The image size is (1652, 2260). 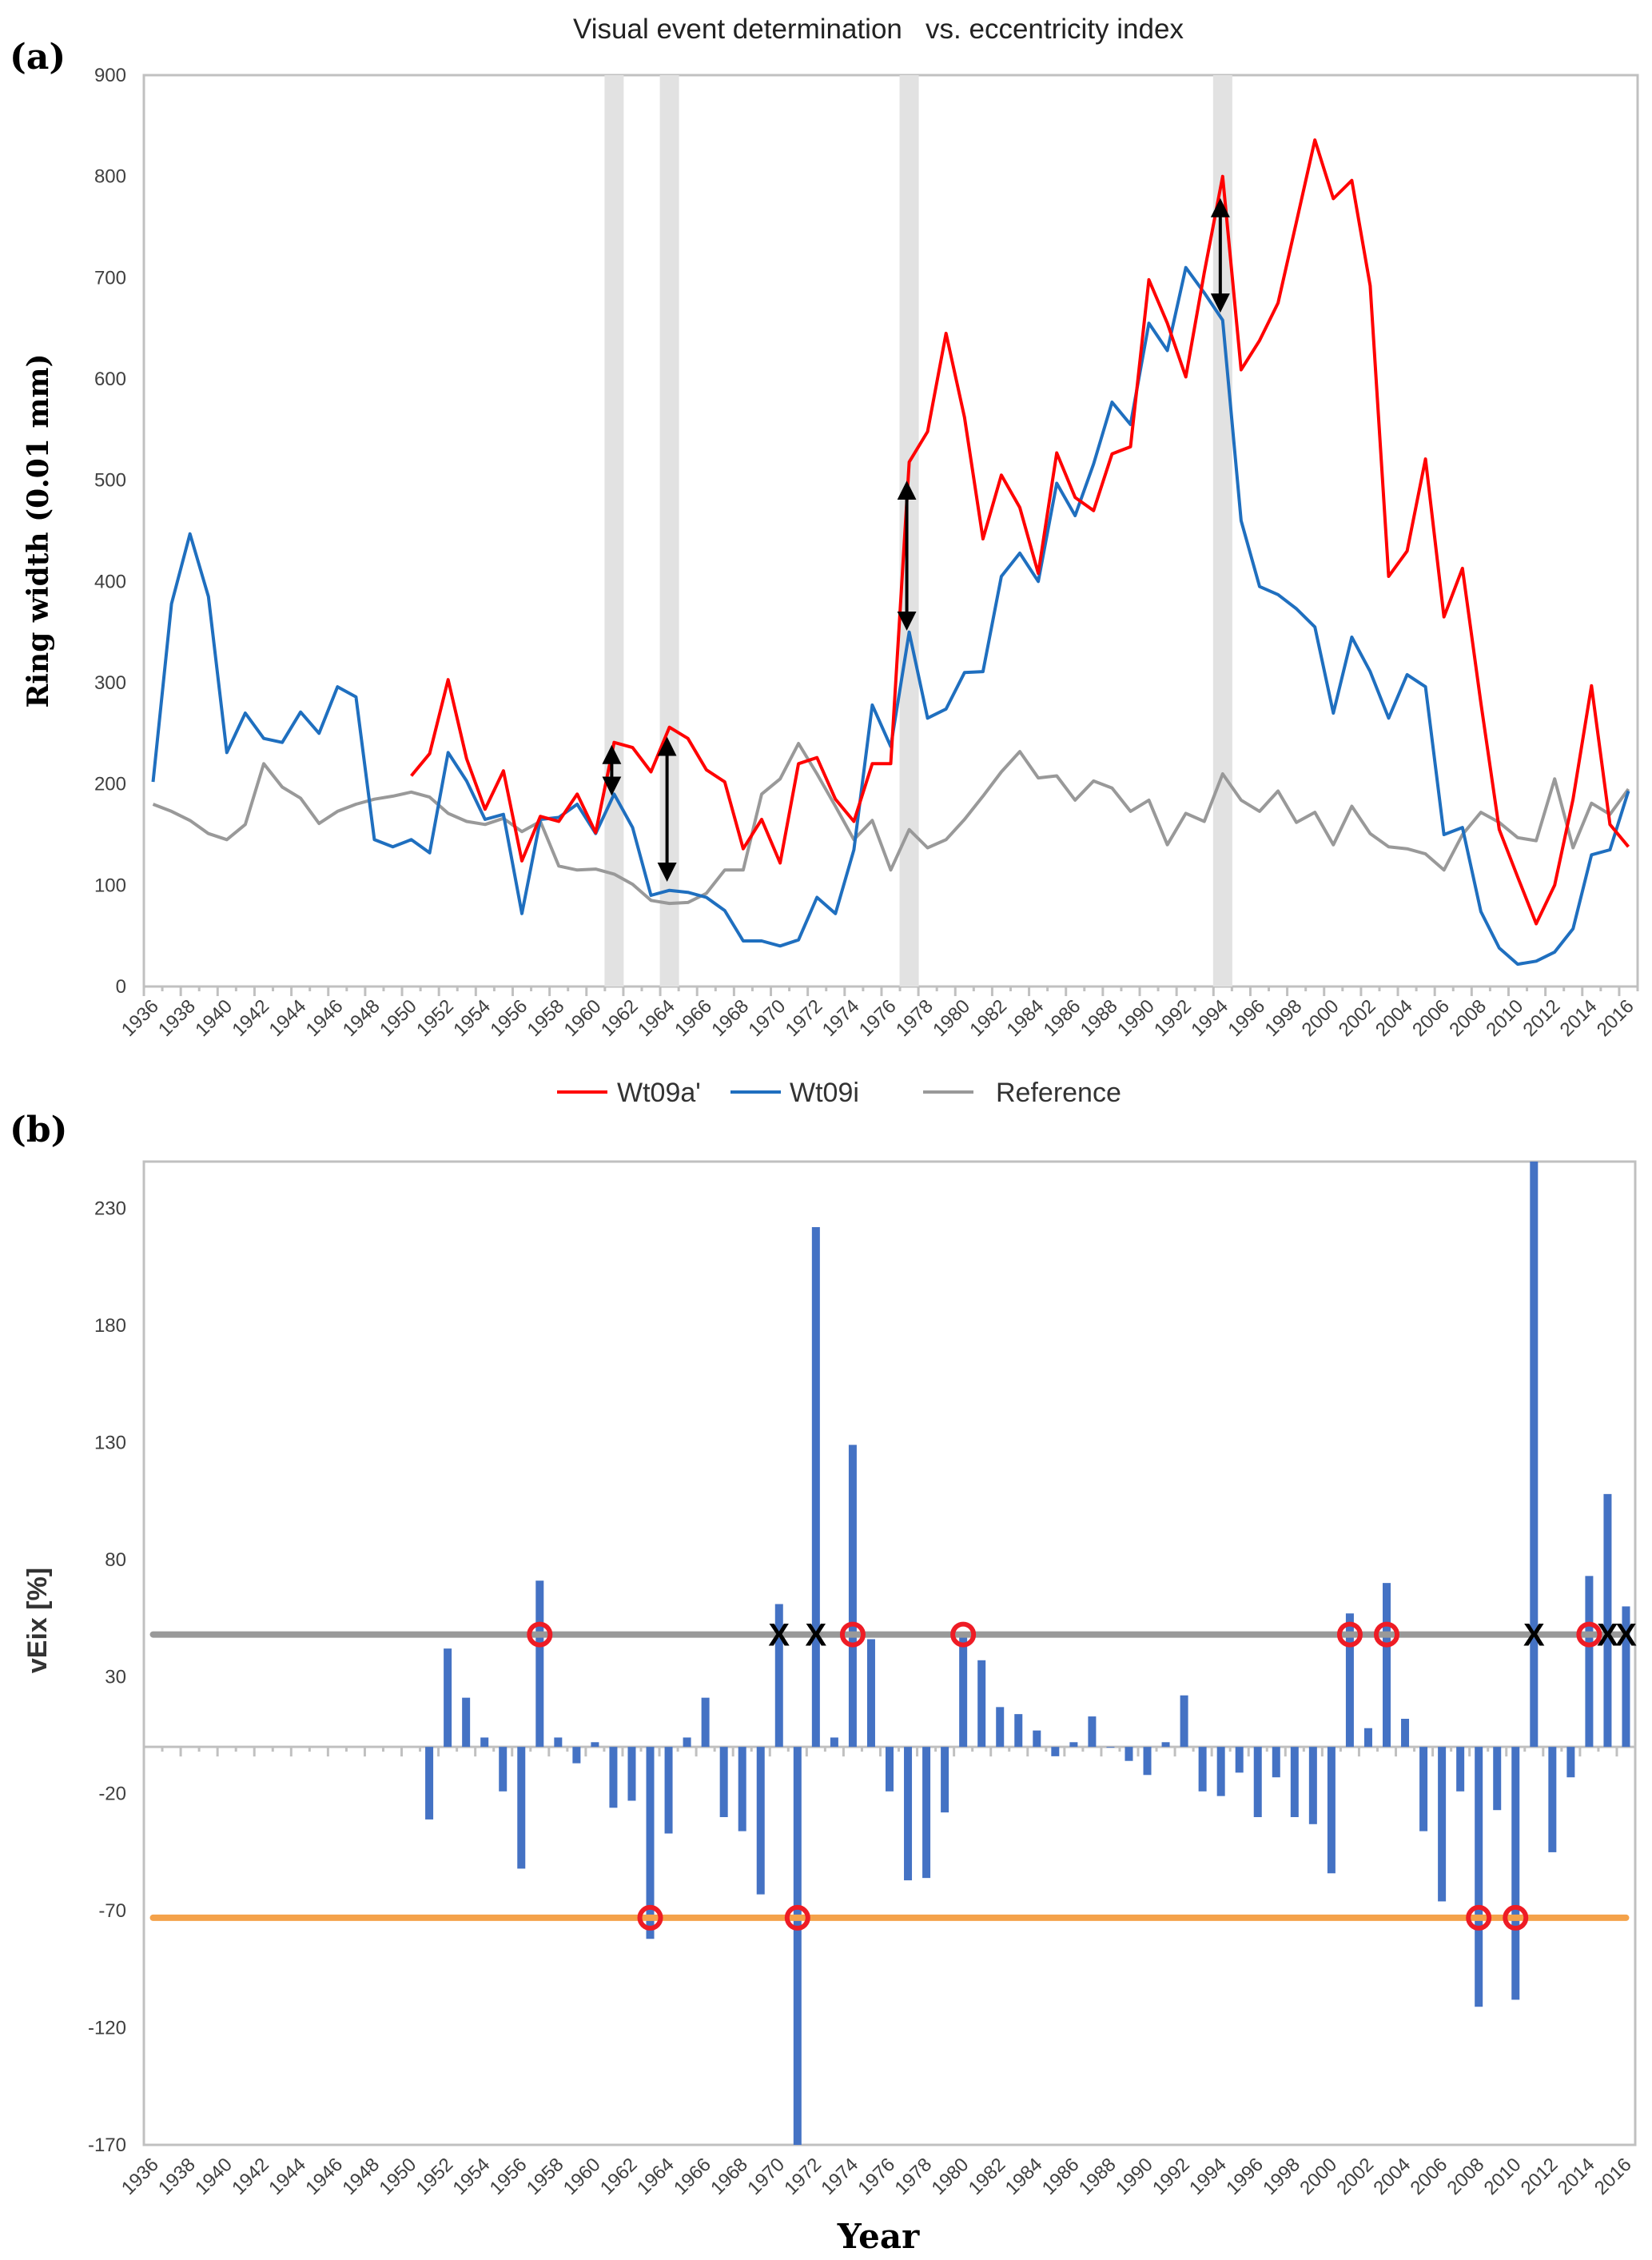 What do you see at coordinates (950, 2176) in the screenshot?
I see `x-tick-label: 1980` at bounding box center [950, 2176].